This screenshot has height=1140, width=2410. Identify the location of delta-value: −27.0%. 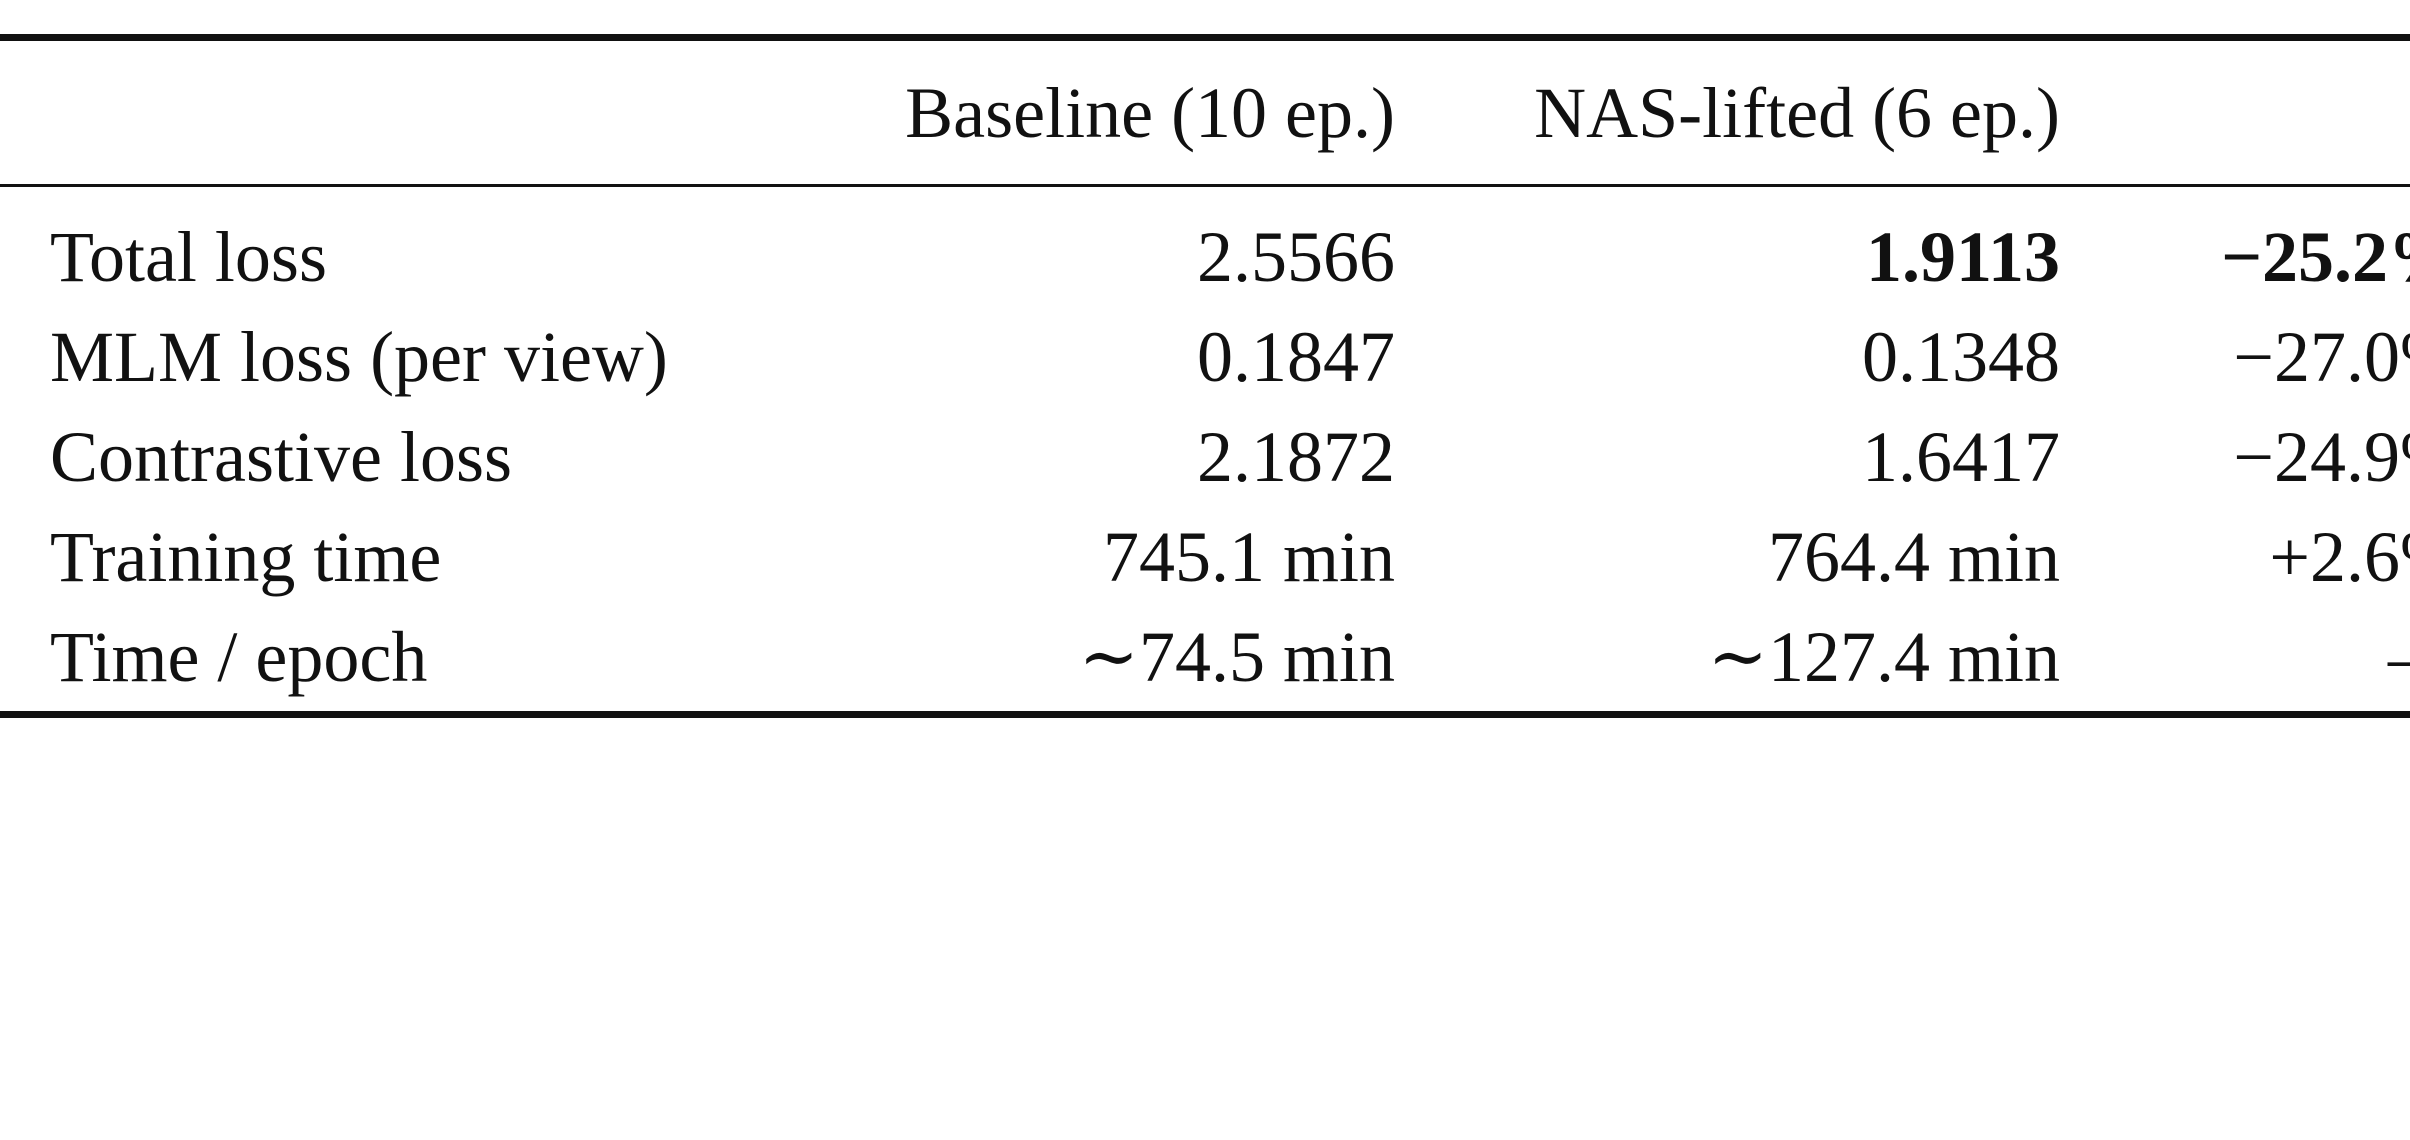
(2321, 357).